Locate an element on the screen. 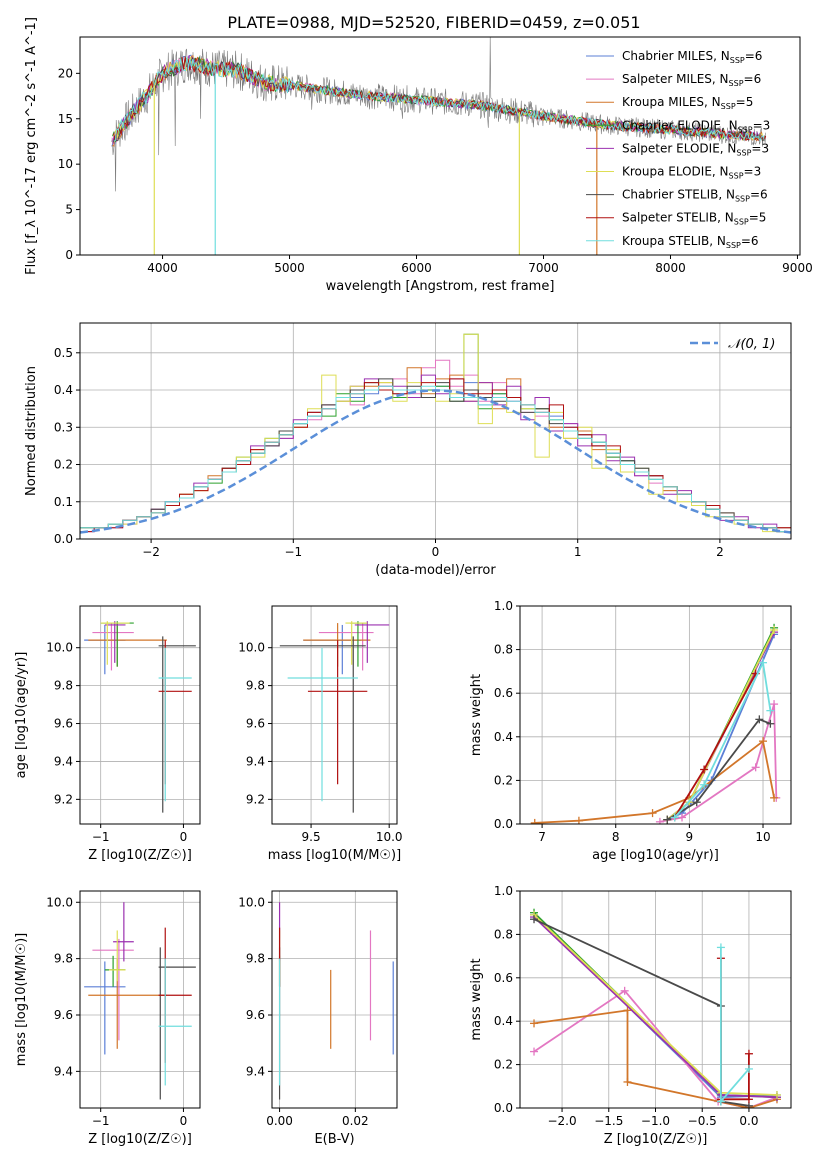  residuals-plot-area is located at coordinates (435, 433).